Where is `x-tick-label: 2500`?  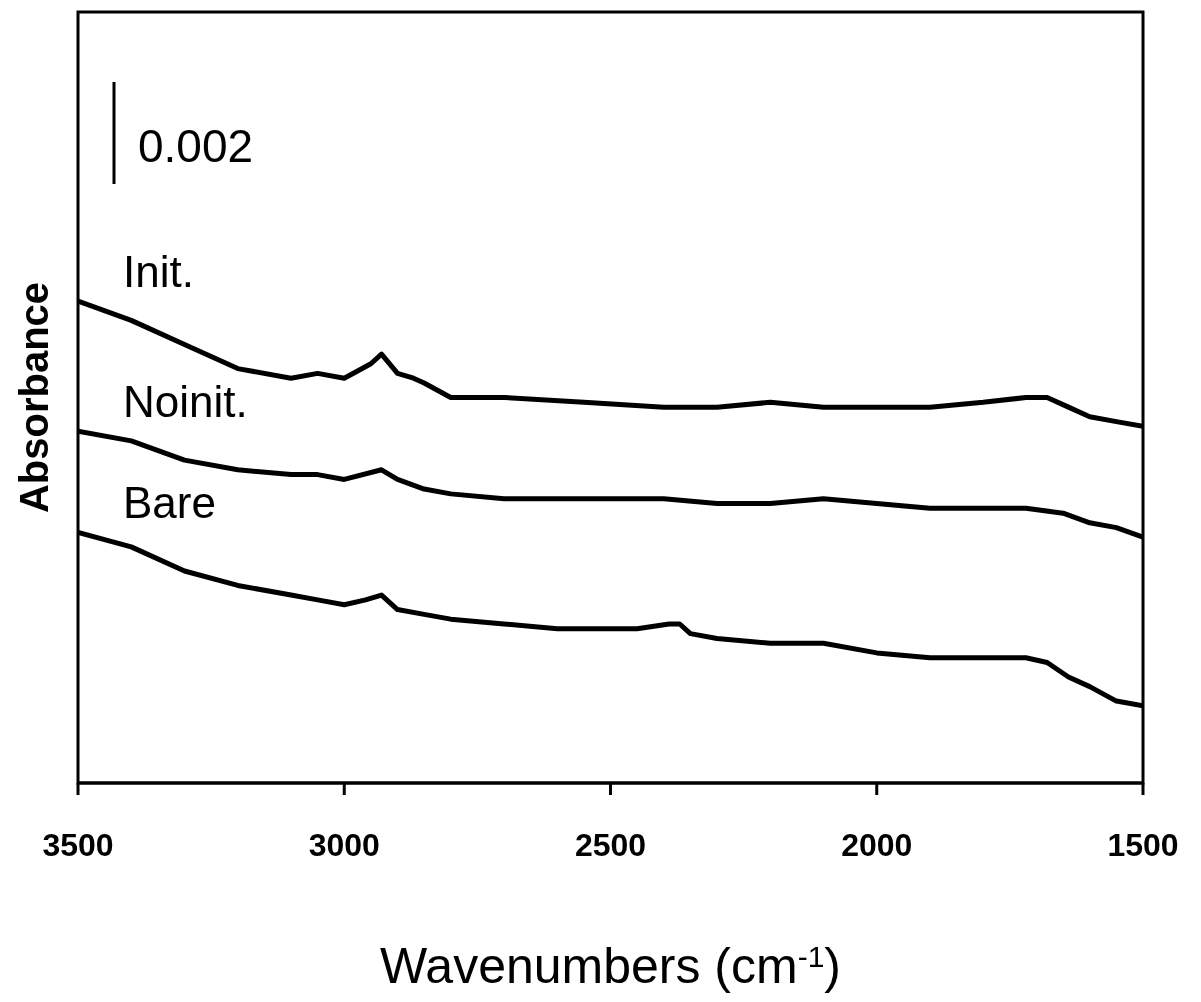 x-tick-label: 2500 is located at coordinates (610, 844).